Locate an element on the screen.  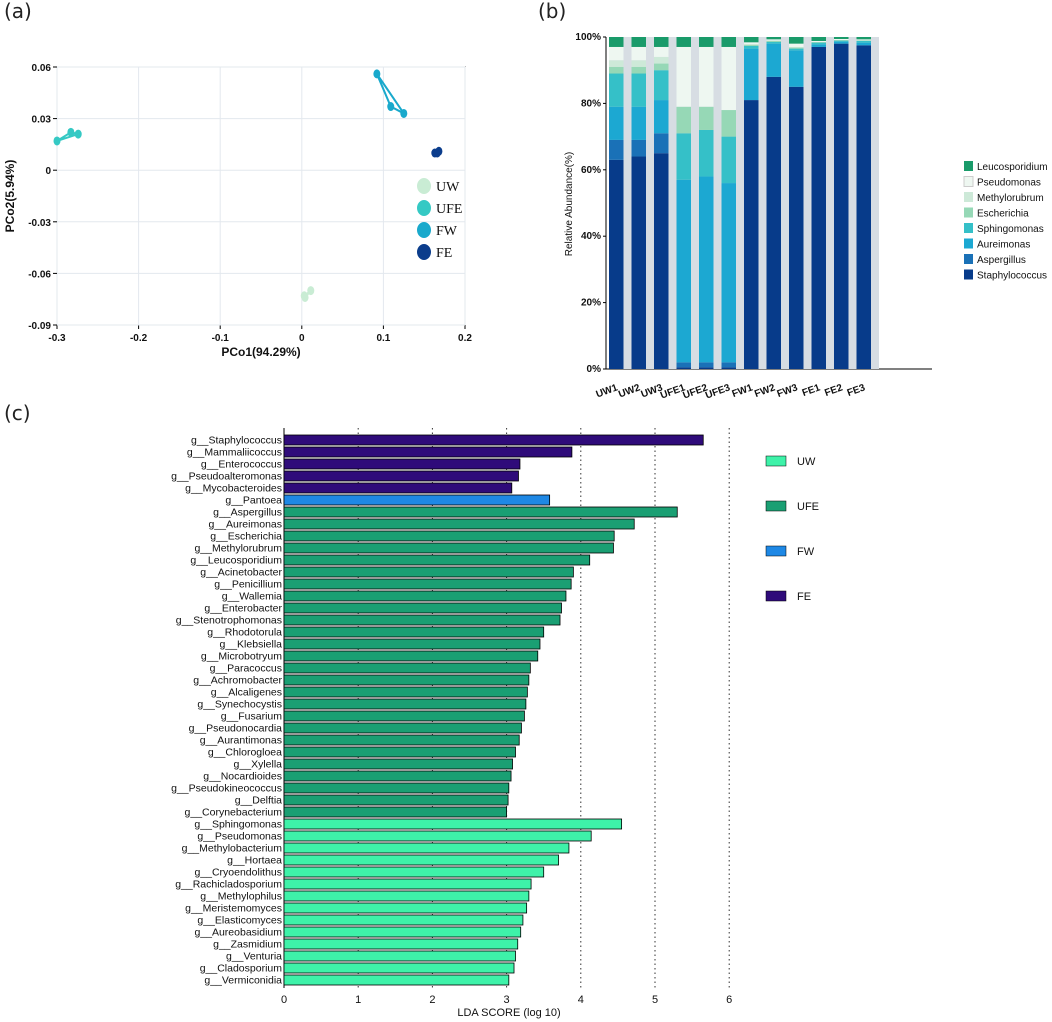
lefse-x-tick-label: 5 is located at coordinates (655, 1000).